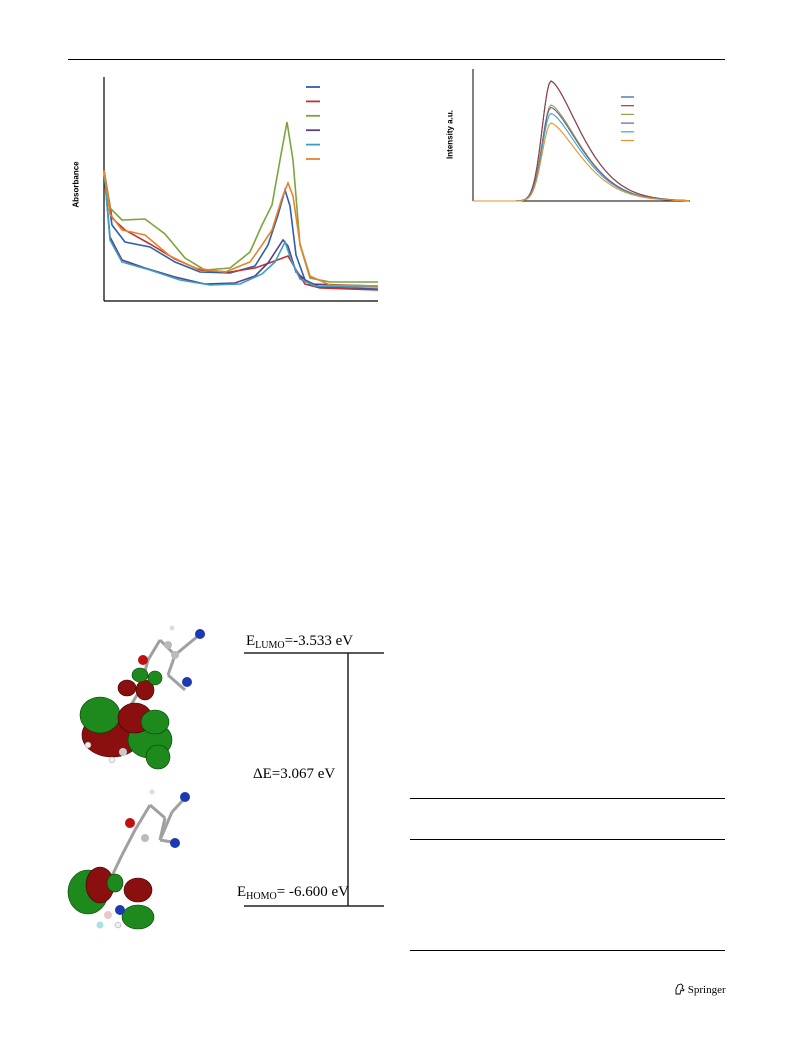 The height and width of the screenshot is (1053, 793). I want to click on homo-molecule, so click(128, 859).